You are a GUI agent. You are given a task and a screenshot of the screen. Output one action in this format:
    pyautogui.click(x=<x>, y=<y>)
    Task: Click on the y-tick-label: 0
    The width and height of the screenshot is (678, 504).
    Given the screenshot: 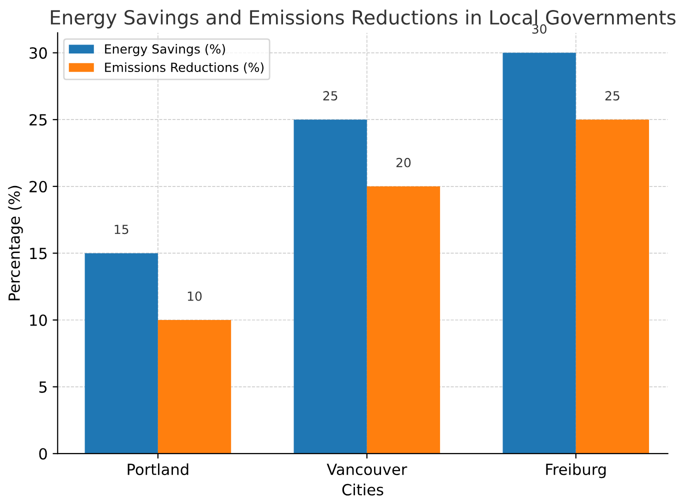 What is the action you would take?
    pyautogui.click(x=43, y=454)
    